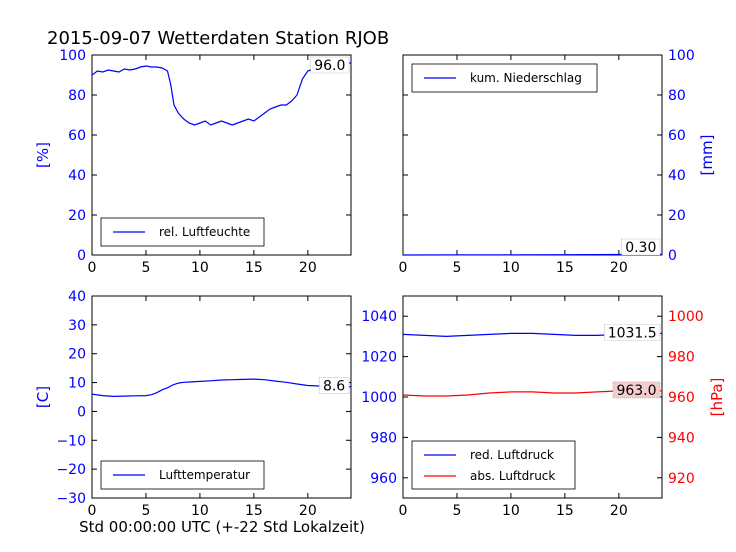 This screenshot has height=552, width=736. I want to click on legend: kum. Niederschlag, so click(504, 78).